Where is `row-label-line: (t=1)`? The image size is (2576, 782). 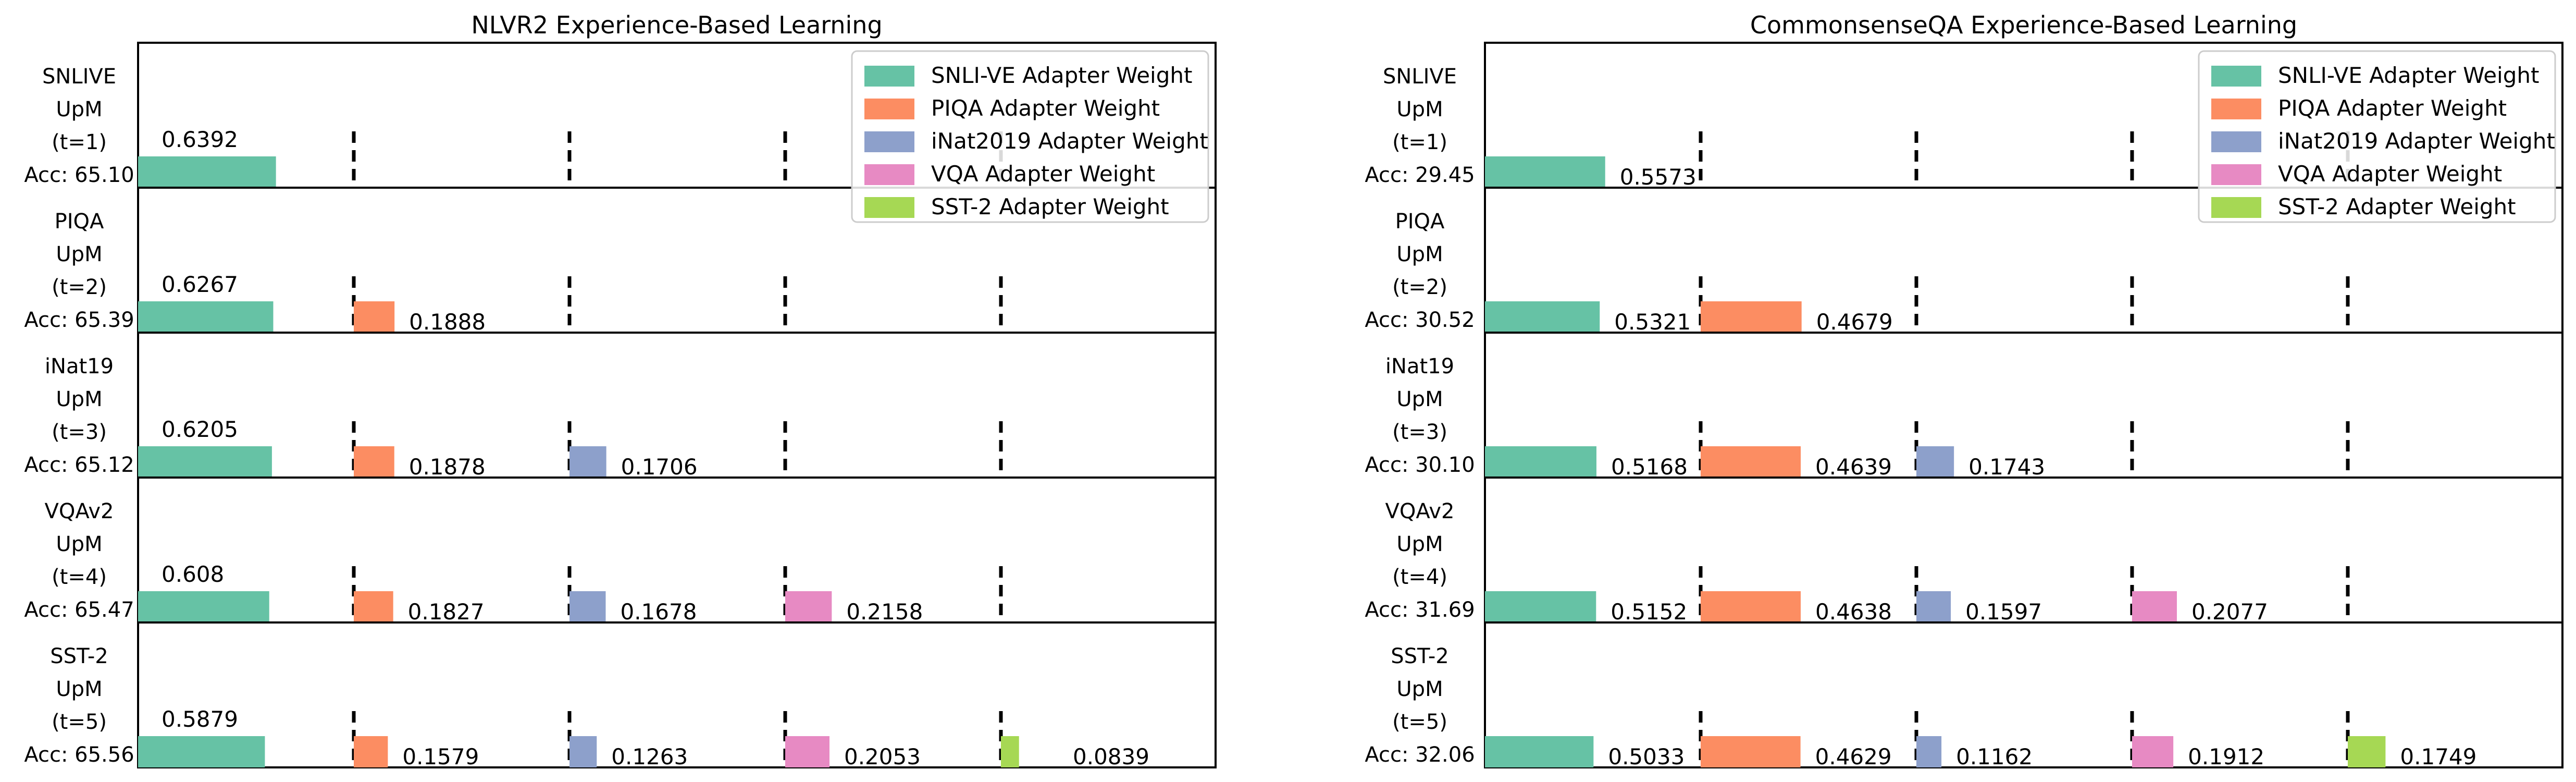
row-label-line: (t=1) is located at coordinates (1420, 142).